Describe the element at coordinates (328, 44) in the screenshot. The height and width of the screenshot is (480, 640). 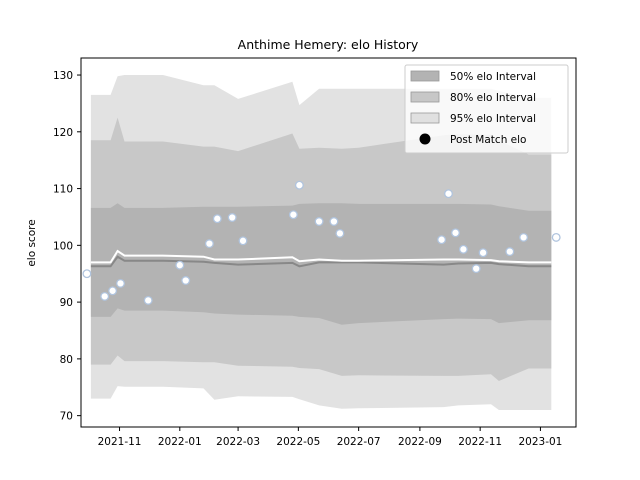
I see `chart-title: Anthime Hemery: elo History` at that location.